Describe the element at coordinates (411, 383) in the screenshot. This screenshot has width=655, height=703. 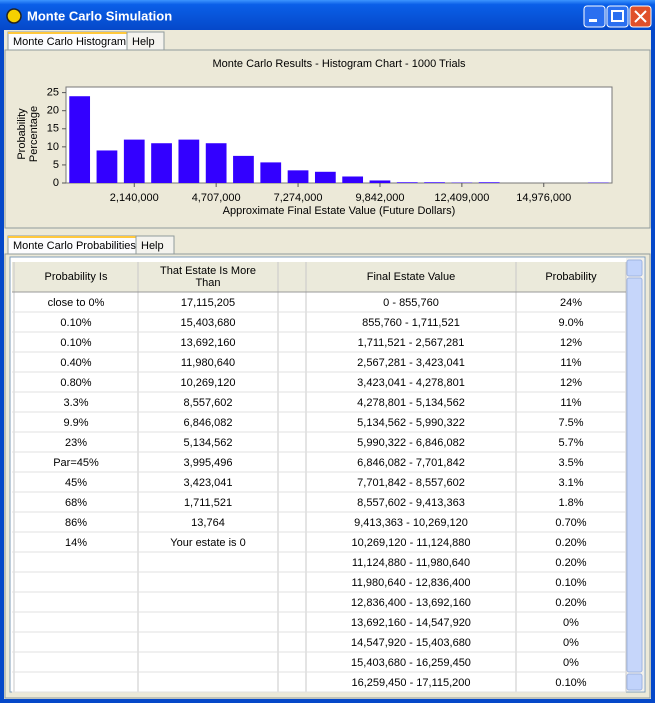
I see `table-cell: 3,423,041 - 4,278,801` at that location.